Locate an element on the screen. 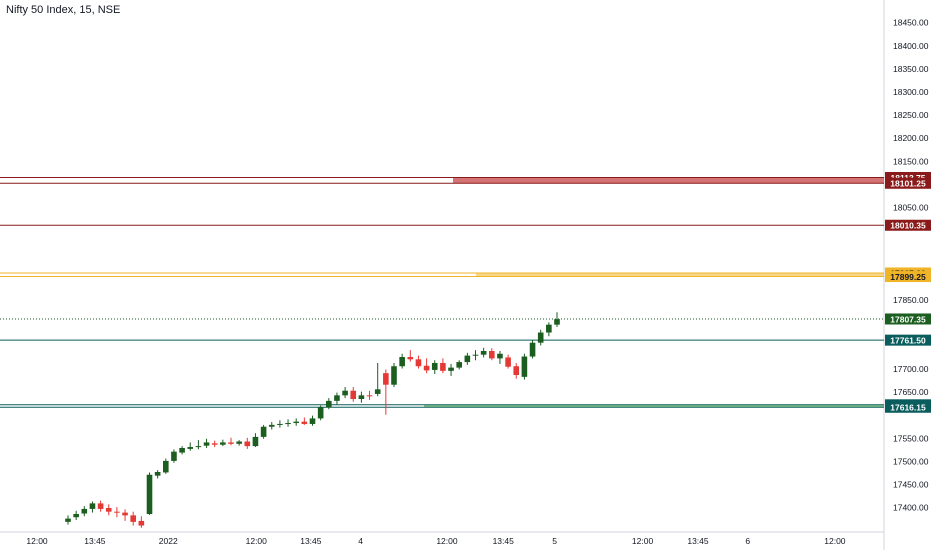 Image resolution: width=932 pixels, height=555 pixels. price-label-text: 17616.15 is located at coordinates (908, 408).